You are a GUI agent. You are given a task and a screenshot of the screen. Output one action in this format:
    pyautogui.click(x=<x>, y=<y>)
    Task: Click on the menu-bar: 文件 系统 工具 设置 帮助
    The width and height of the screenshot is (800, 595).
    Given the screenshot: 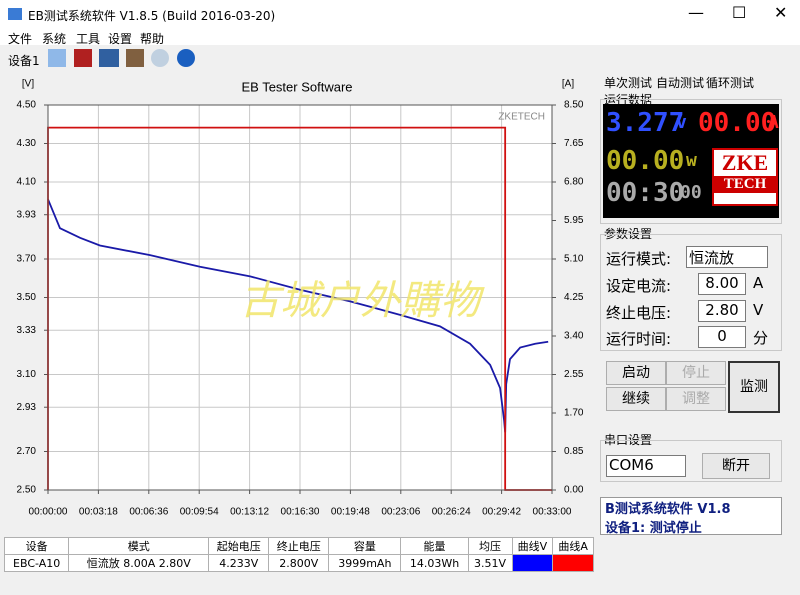 What is the action you would take?
    pyautogui.click(x=400, y=38)
    